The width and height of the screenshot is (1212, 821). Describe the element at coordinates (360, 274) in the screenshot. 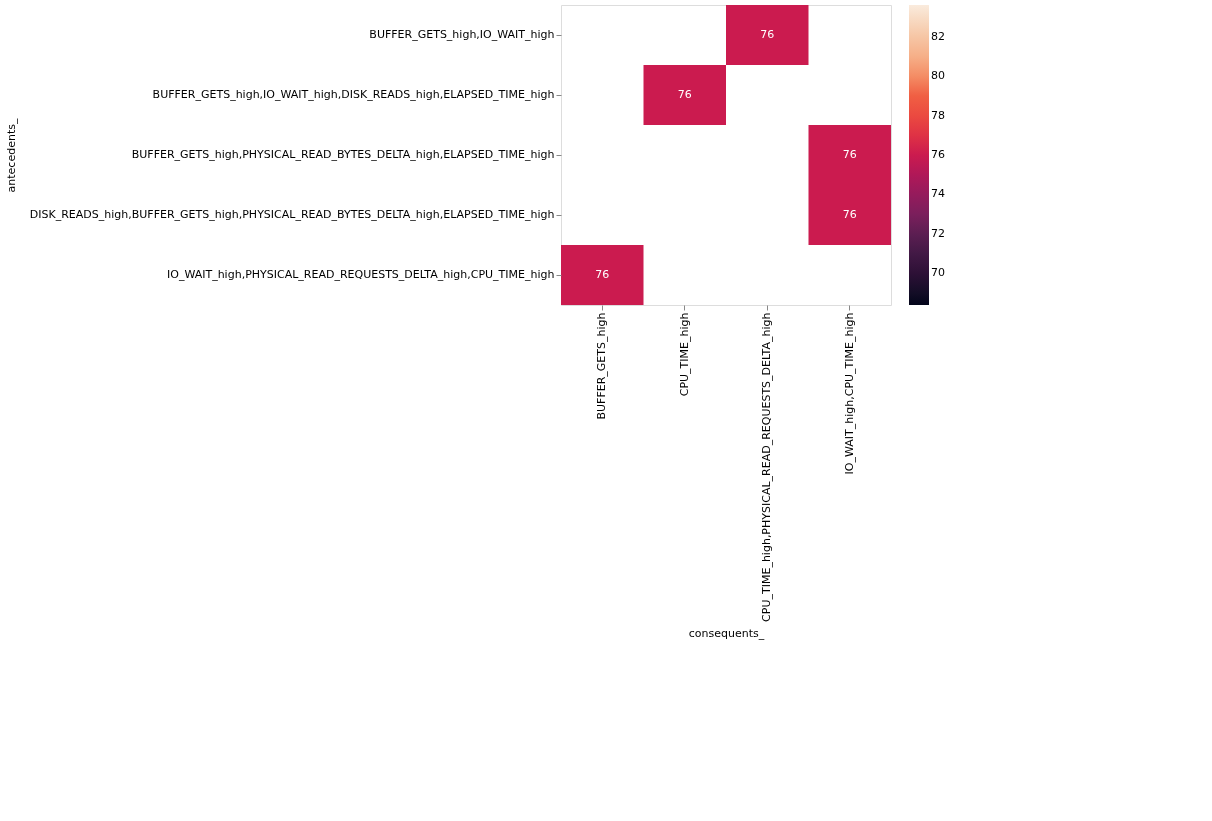

I see `y-tick-label: IO_WAIT_high,PHYSICAL_READ_REQUESTS_DELTA_high,CPU_TIME_high` at that location.